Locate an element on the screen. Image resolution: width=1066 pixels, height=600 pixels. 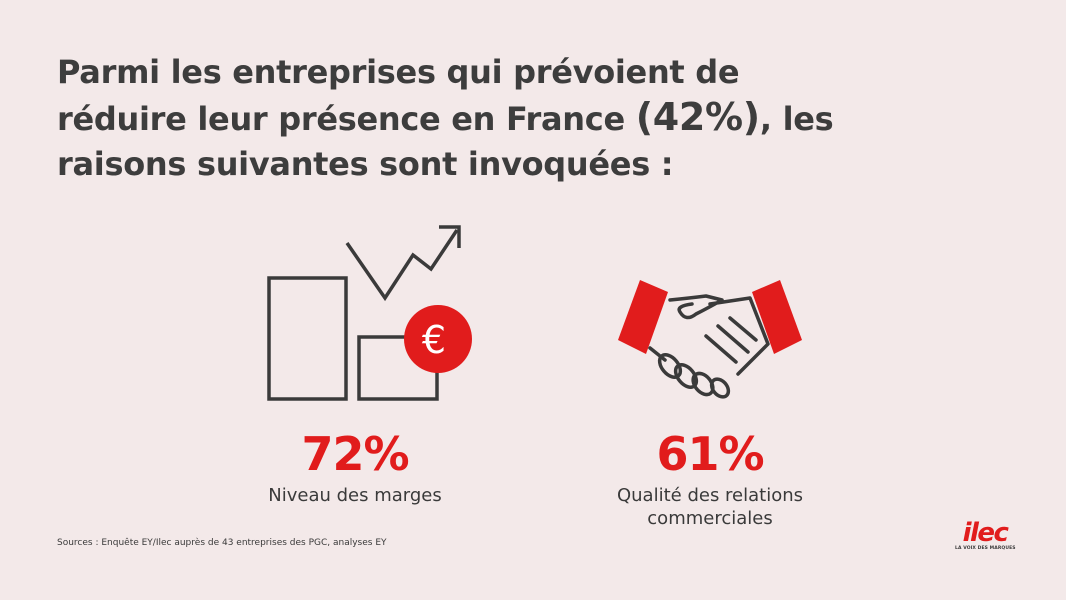
stat-label: Qualité des relations commerciales is located at coordinates (710, 507).